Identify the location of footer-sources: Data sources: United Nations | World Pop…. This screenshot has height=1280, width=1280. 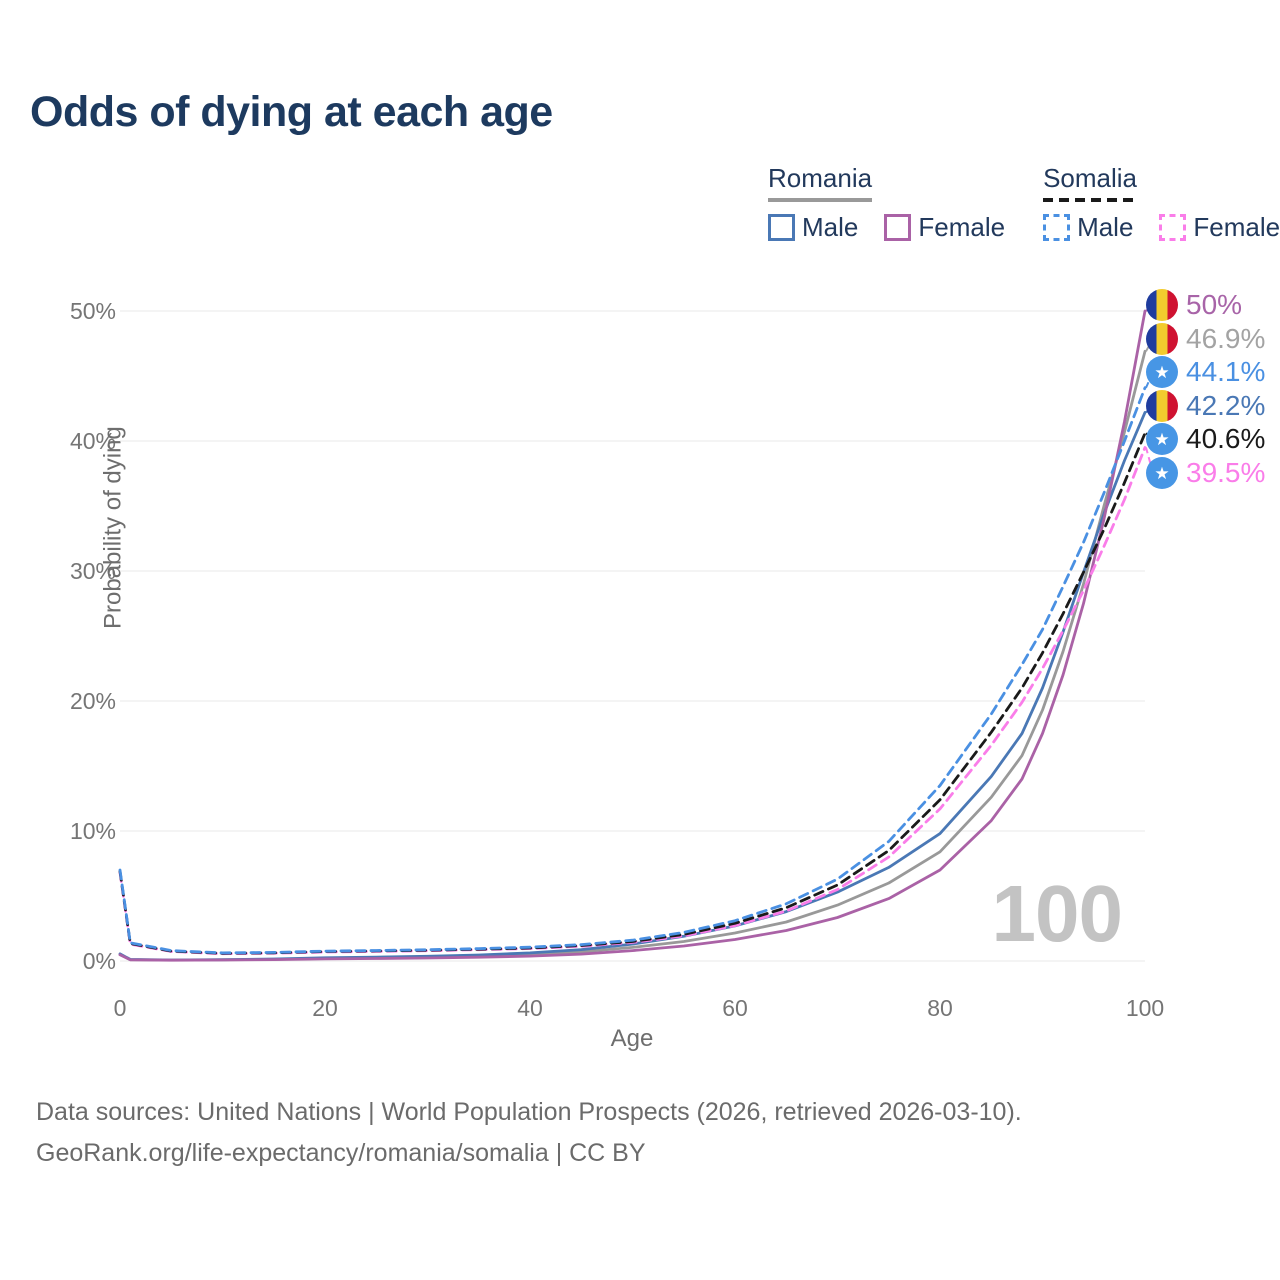
(529, 1112).